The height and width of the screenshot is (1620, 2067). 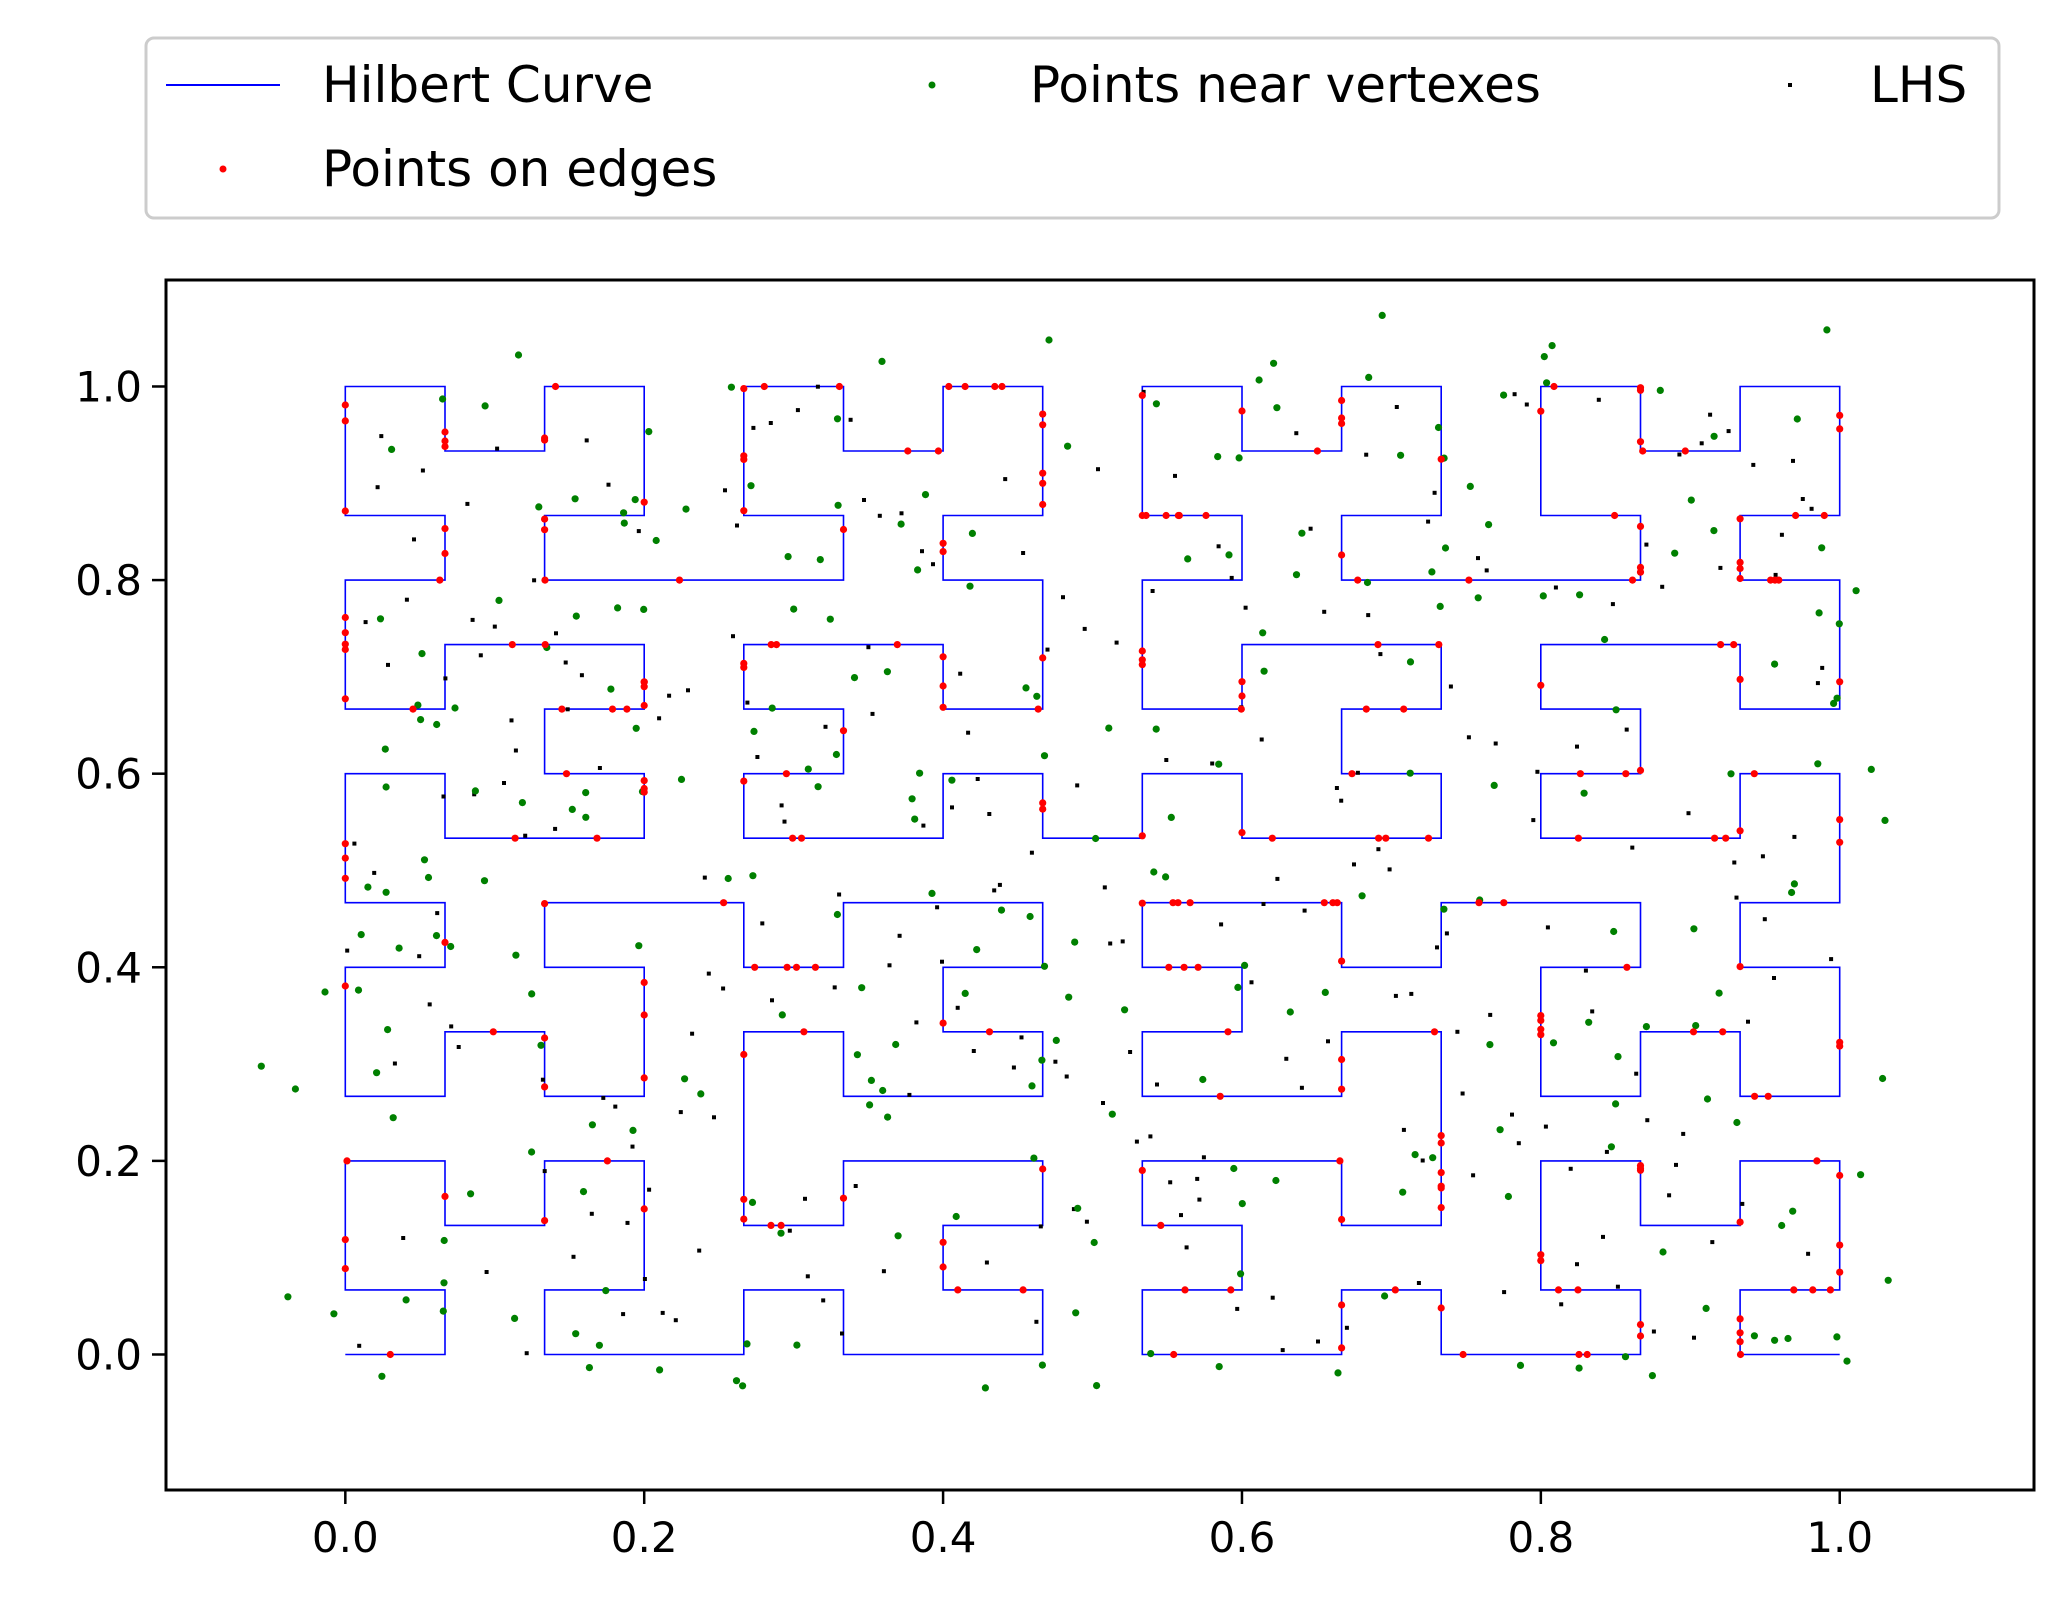 What do you see at coordinates (519, 169) in the screenshot?
I see `legend-label-edges: Points on edges` at bounding box center [519, 169].